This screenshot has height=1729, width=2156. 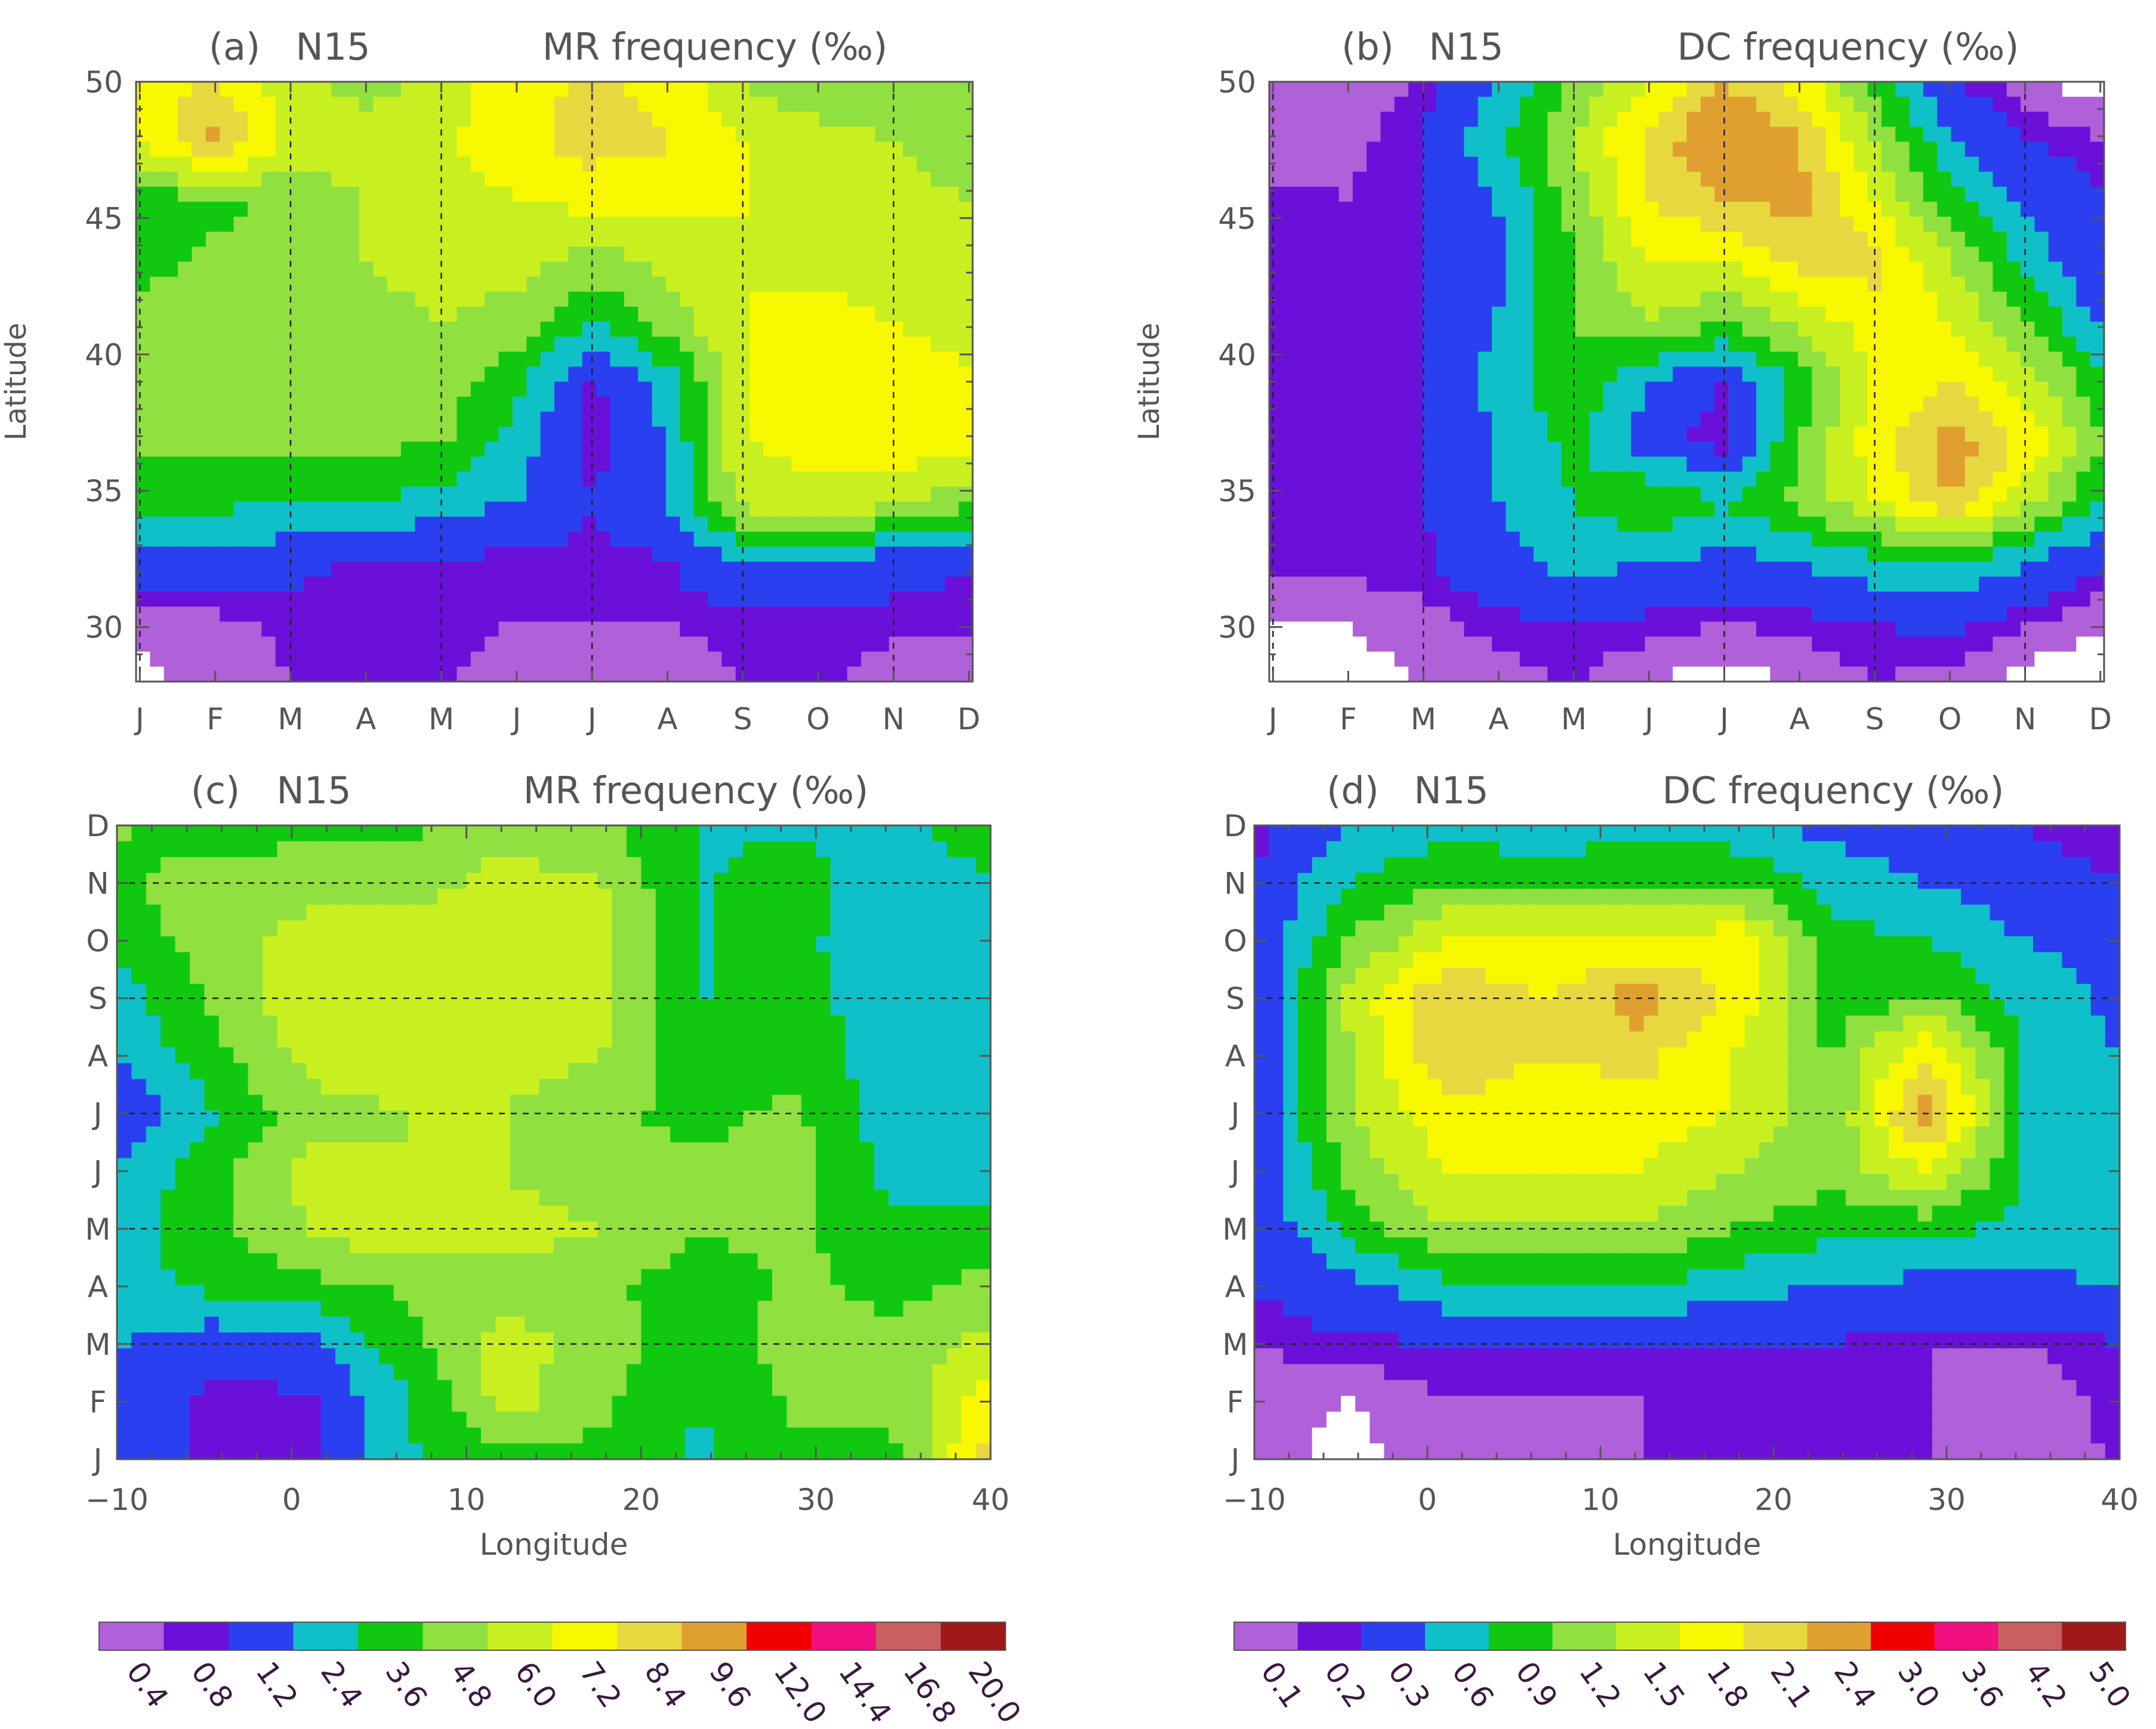 What do you see at coordinates (290, 719) in the screenshot?
I see `x-tick-label: M` at bounding box center [290, 719].